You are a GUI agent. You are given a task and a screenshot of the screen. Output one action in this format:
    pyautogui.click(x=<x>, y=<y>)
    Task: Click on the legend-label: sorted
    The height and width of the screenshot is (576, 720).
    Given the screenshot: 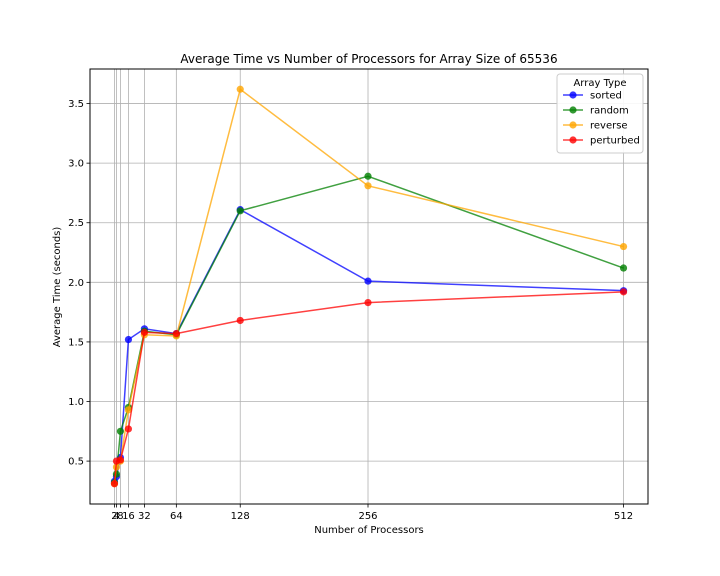 What is the action you would take?
    pyautogui.click(x=606, y=96)
    